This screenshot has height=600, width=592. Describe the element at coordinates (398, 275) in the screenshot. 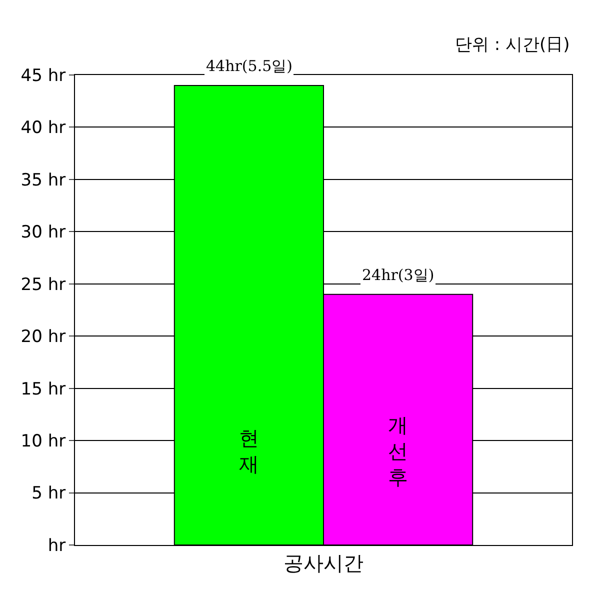

I see `data-label: 24hr(3일)` at that location.